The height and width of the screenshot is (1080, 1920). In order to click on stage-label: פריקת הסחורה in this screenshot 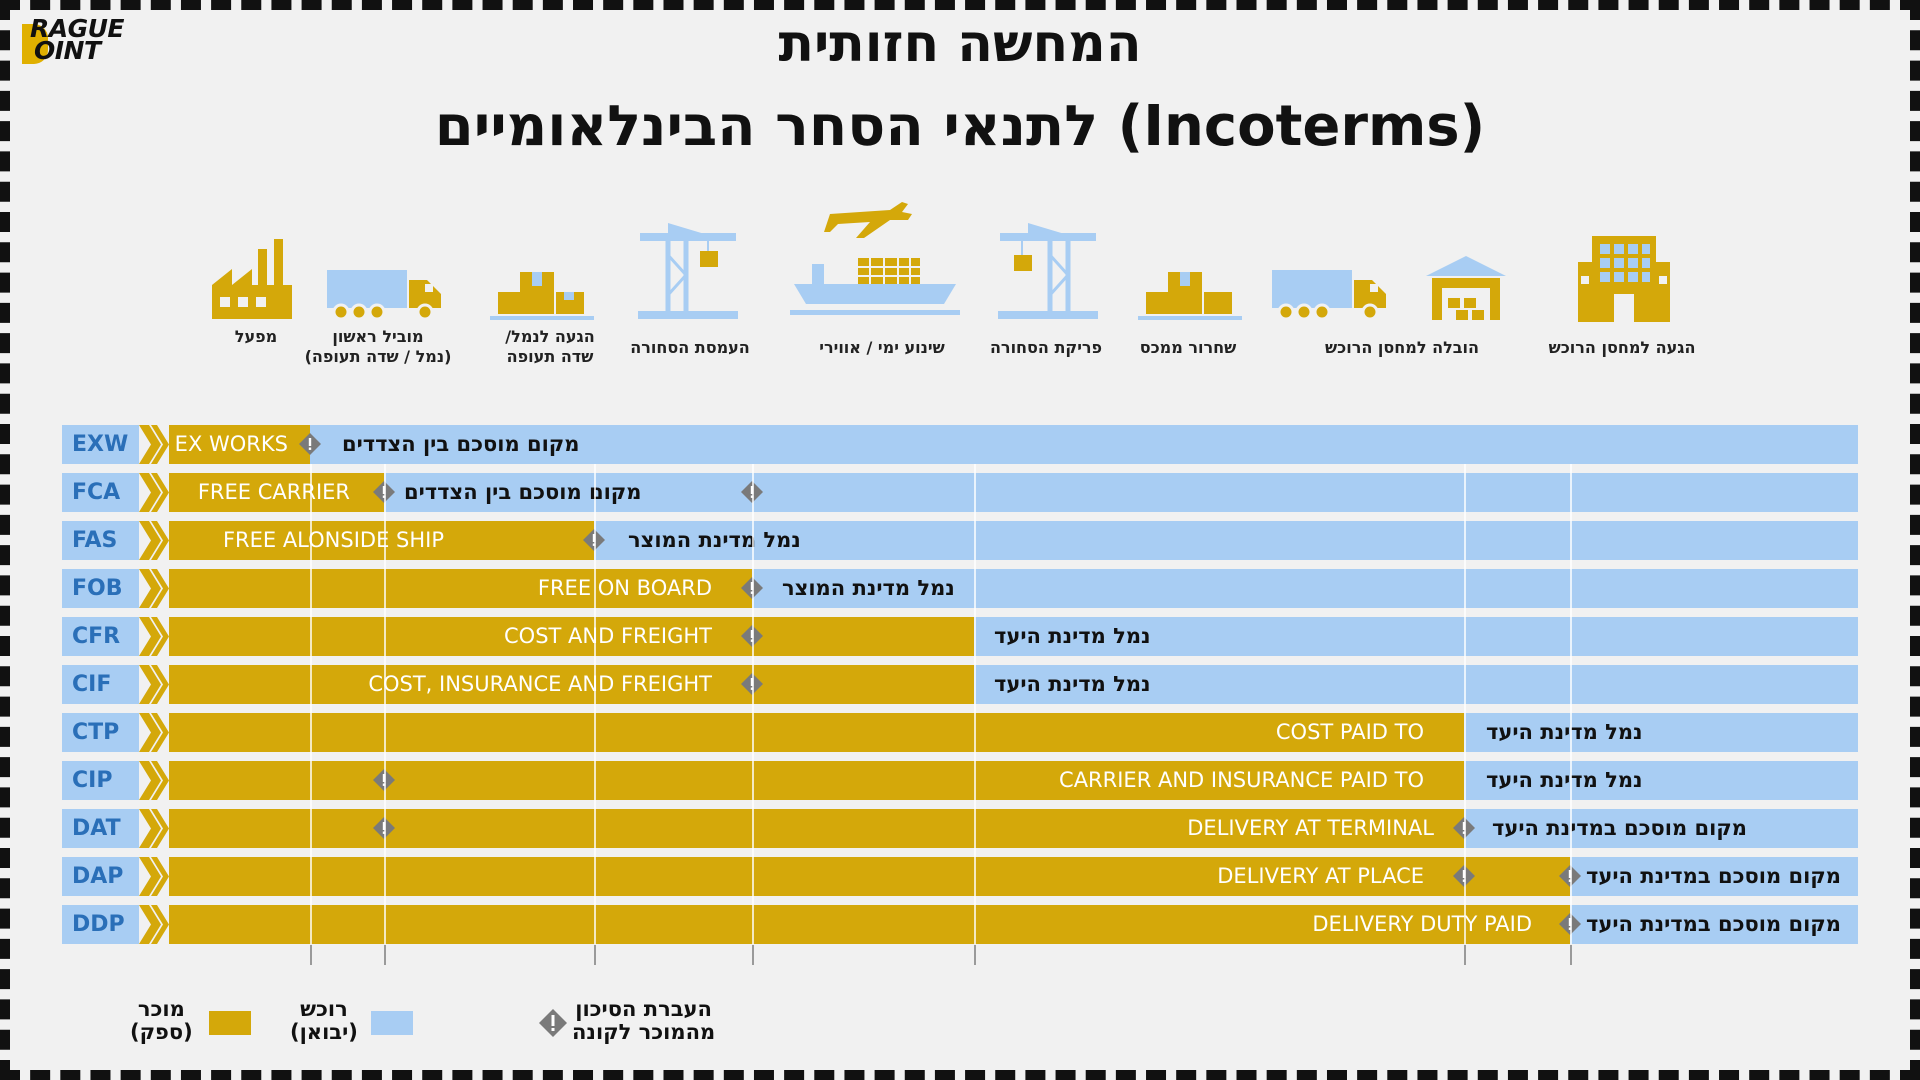, I will do `click(1046, 347)`.